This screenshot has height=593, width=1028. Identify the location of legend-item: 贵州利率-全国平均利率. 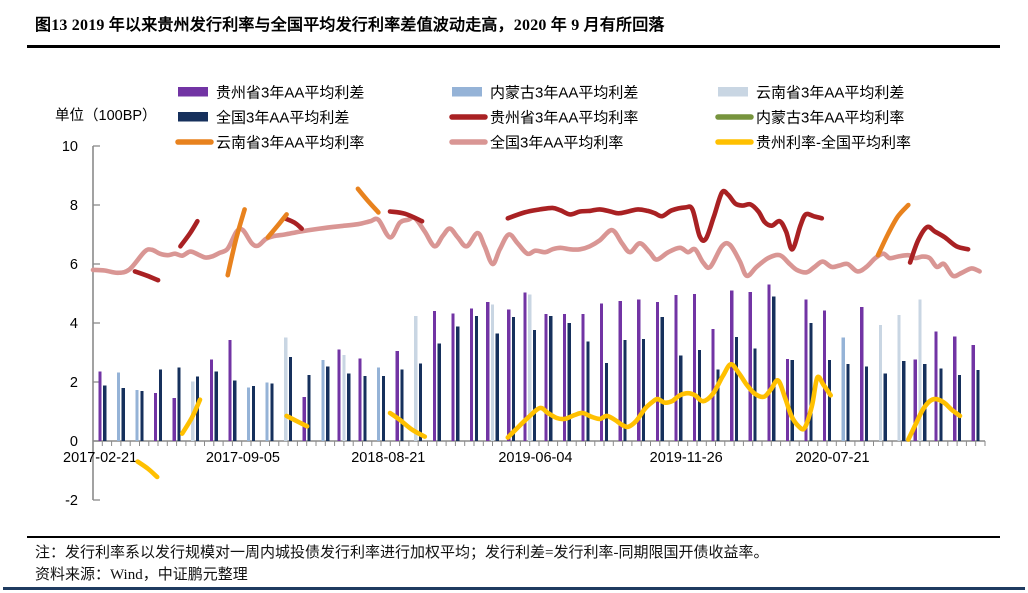
(813, 143).